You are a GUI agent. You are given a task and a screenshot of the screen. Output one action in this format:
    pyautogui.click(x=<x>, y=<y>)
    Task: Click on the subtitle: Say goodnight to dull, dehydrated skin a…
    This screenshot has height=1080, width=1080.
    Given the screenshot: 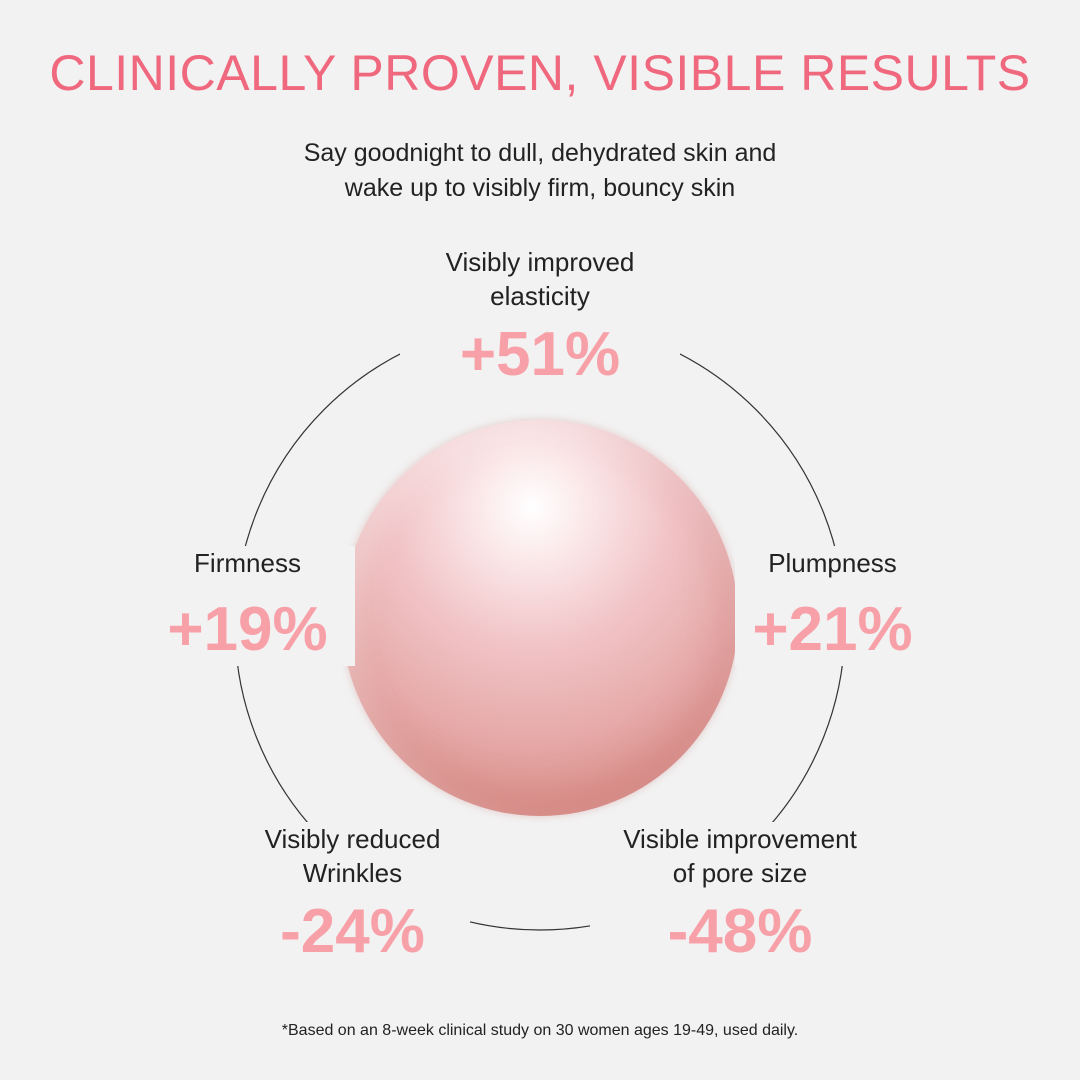 What is the action you would take?
    pyautogui.click(x=540, y=170)
    